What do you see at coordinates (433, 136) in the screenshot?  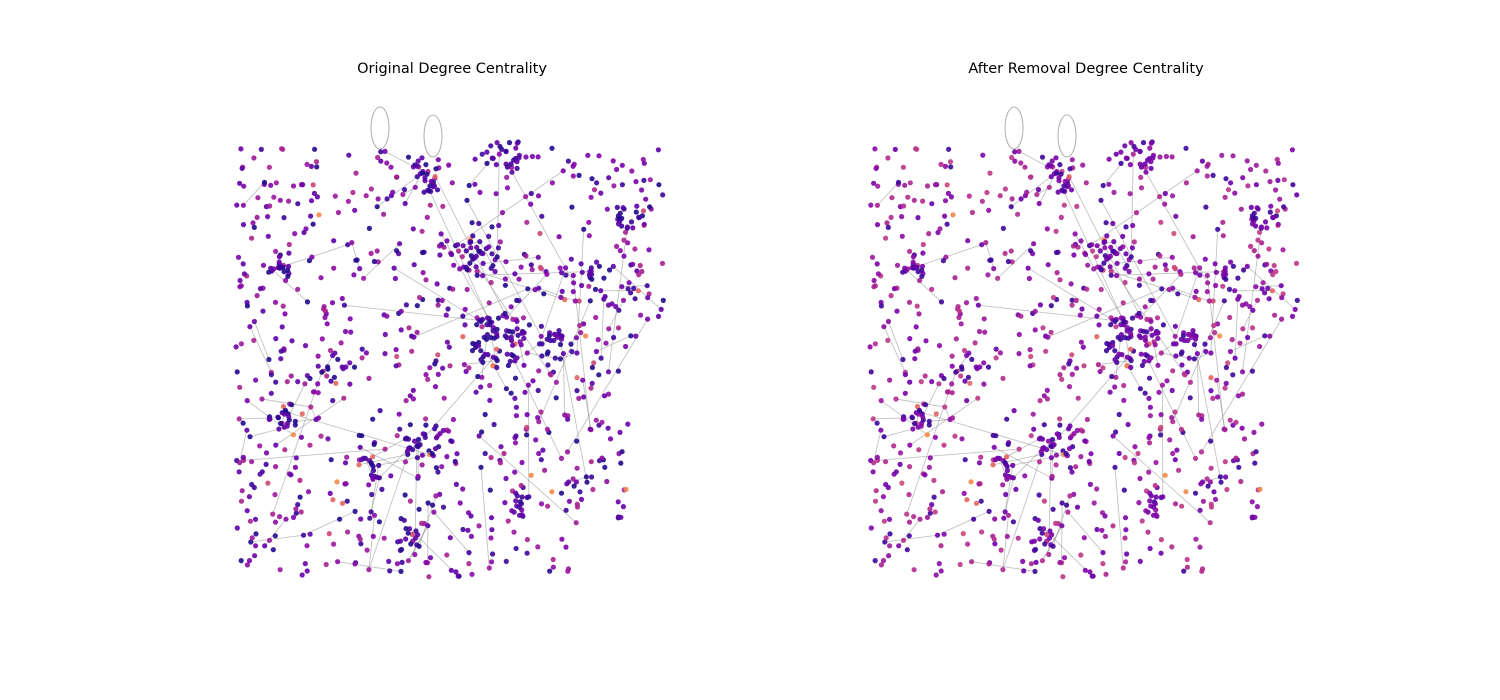 I see `self-loop-edge` at bounding box center [433, 136].